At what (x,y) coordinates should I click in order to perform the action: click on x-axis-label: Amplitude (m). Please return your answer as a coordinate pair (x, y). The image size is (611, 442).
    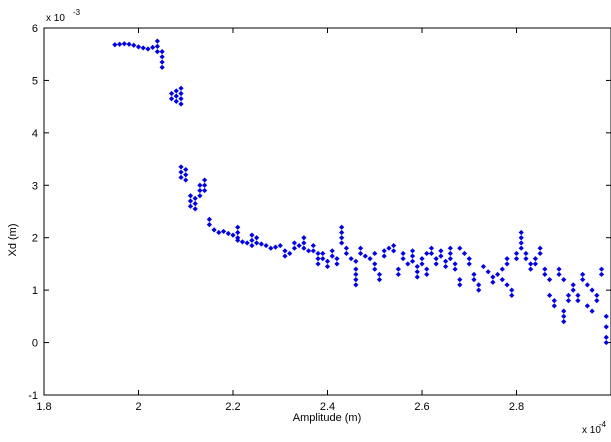
    Looking at the image, I should click on (327, 418).